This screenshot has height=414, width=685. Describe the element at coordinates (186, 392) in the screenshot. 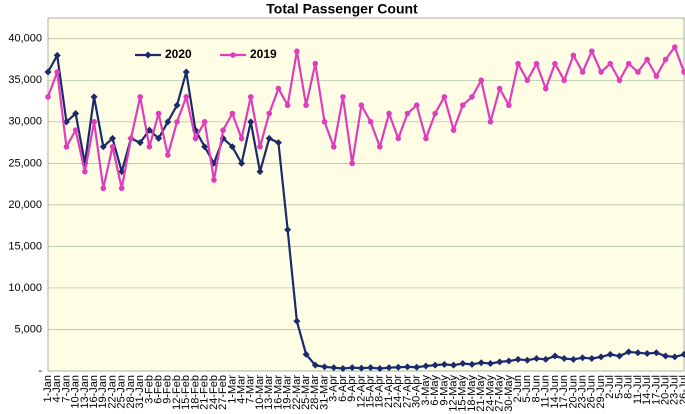

I see `x-tick-label: 15-Feb` at that location.